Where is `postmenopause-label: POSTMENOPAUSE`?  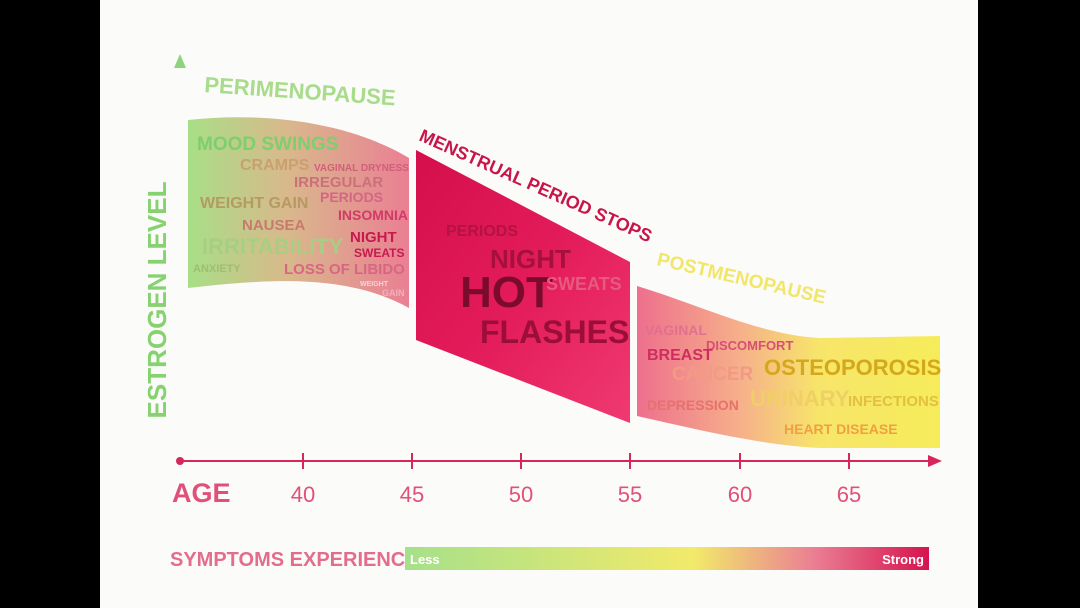
postmenopause-label: POSTMENOPAUSE is located at coordinates (741, 278).